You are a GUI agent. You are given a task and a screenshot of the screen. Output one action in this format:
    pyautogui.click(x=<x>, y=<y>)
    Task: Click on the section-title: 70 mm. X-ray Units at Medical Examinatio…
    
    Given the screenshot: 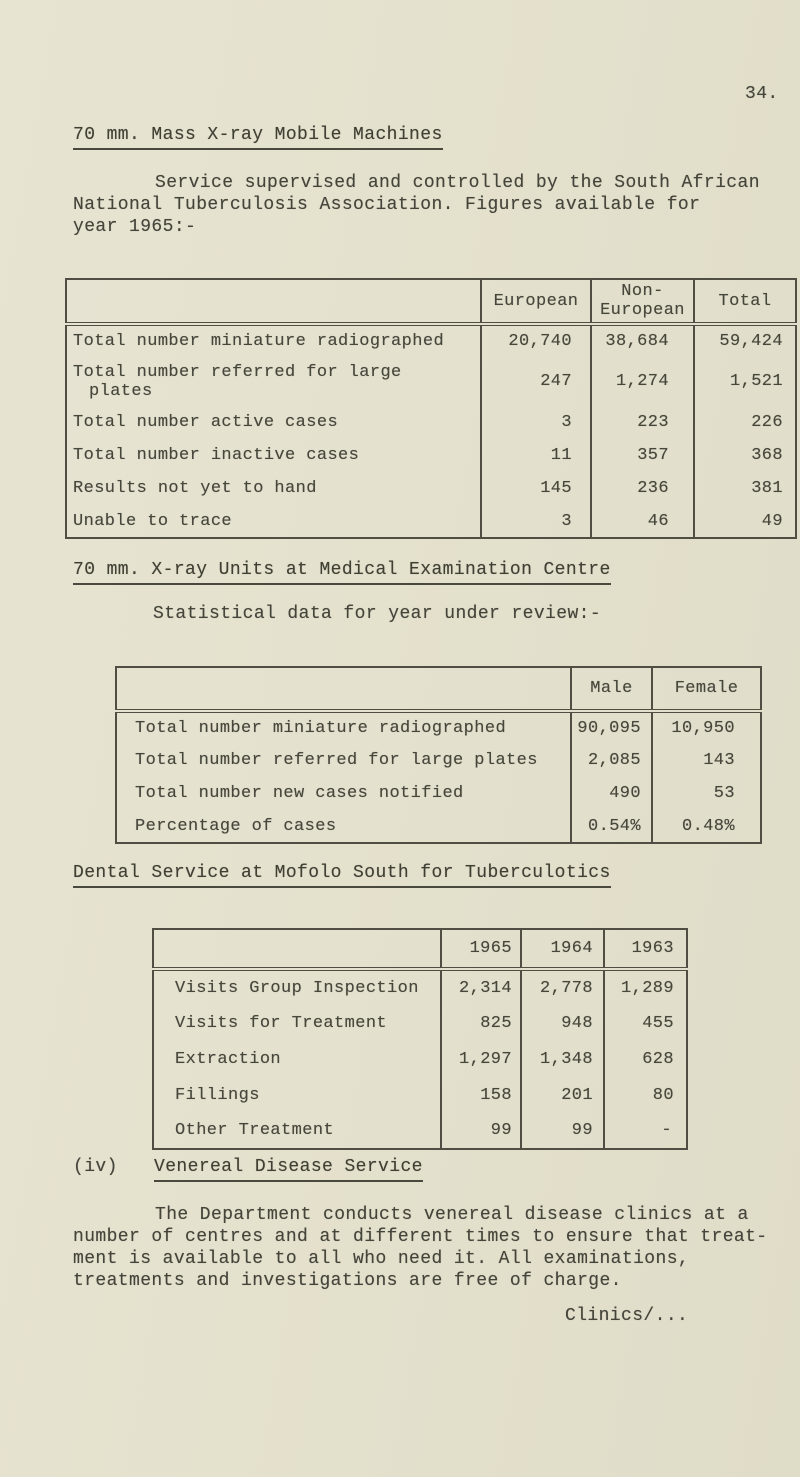 What is the action you would take?
    pyautogui.click(x=342, y=572)
    